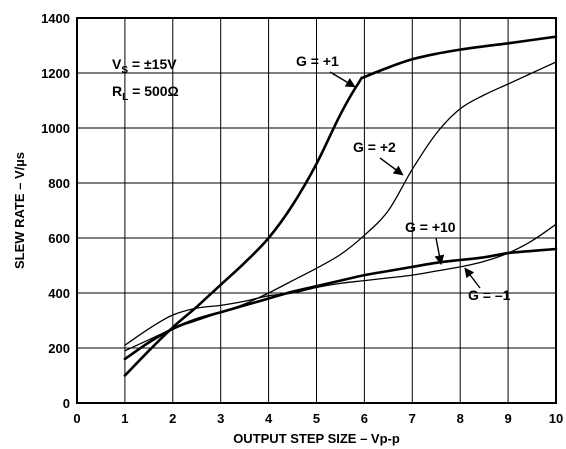  What do you see at coordinates (59, 183) in the screenshot?
I see `y-tick-label: 800` at bounding box center [59, 183].